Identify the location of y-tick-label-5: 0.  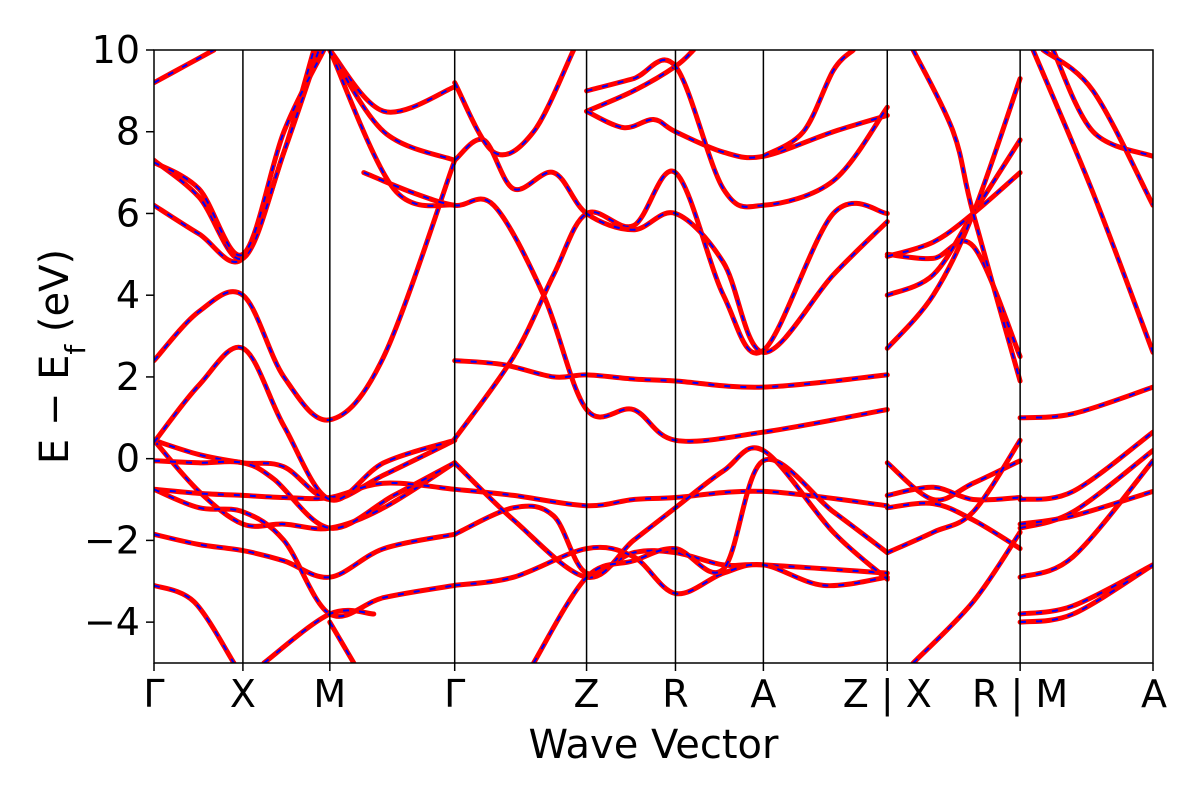
(128, 459).